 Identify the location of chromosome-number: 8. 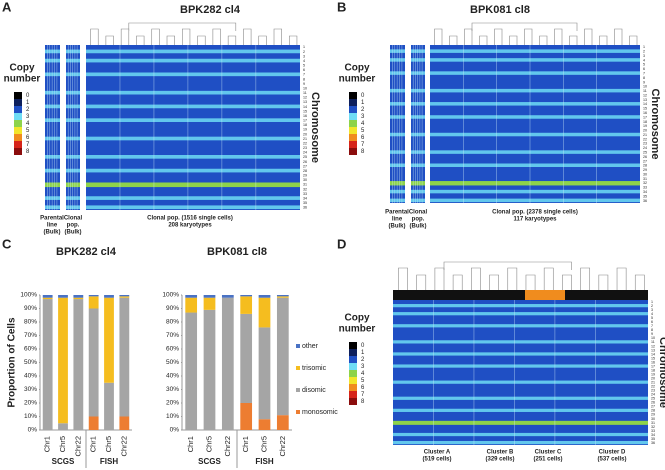
(304, 79).